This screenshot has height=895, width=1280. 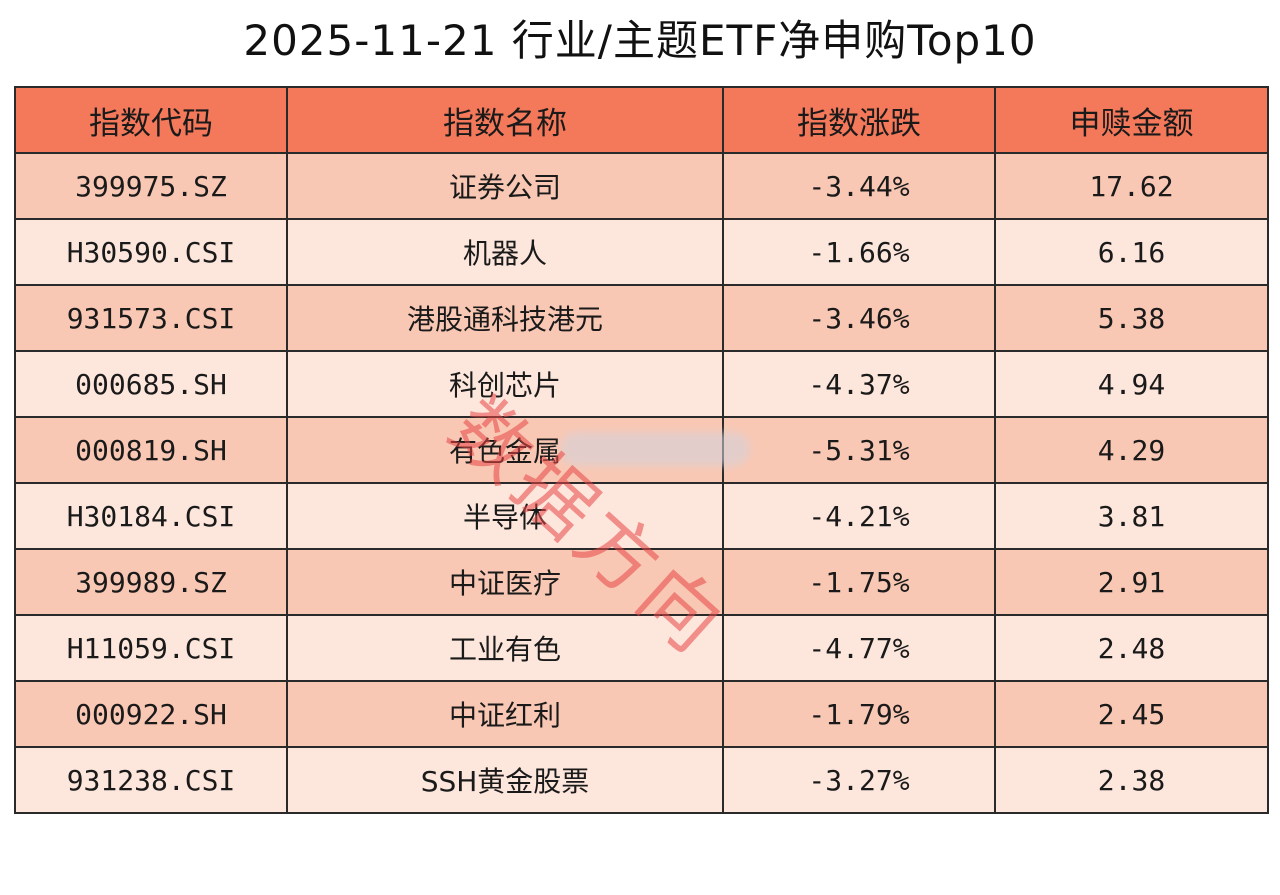 I want to click on cell-name: 工业有色, so click(x=505, y=648).